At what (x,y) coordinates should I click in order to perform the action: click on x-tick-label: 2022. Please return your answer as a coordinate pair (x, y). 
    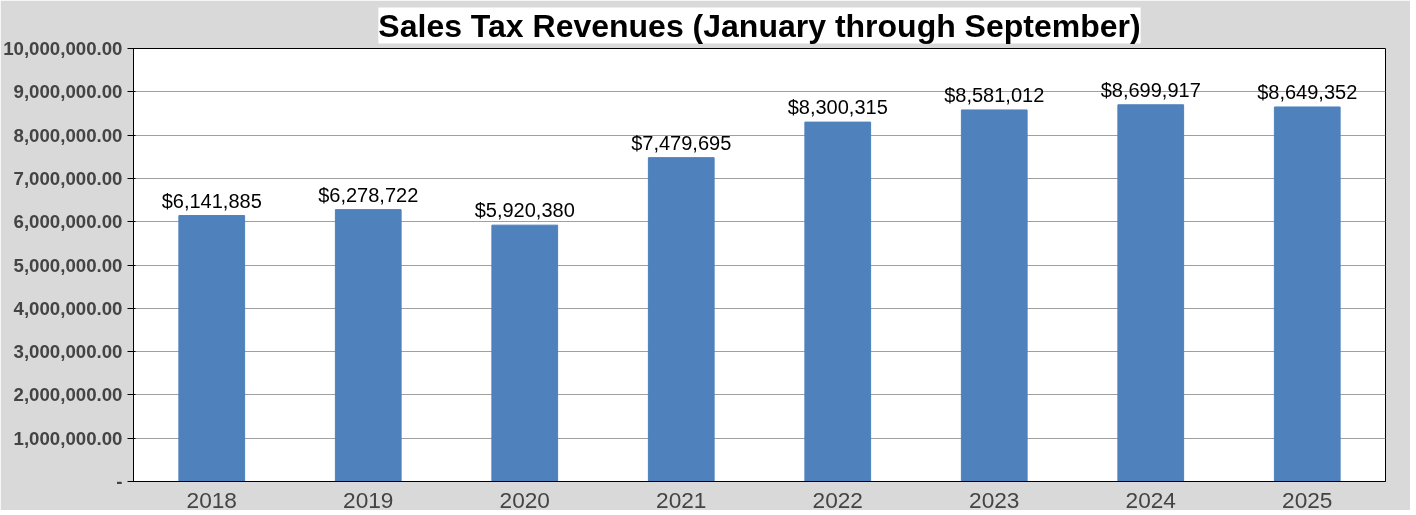
    Looking at the image, I should click on (837, 499).